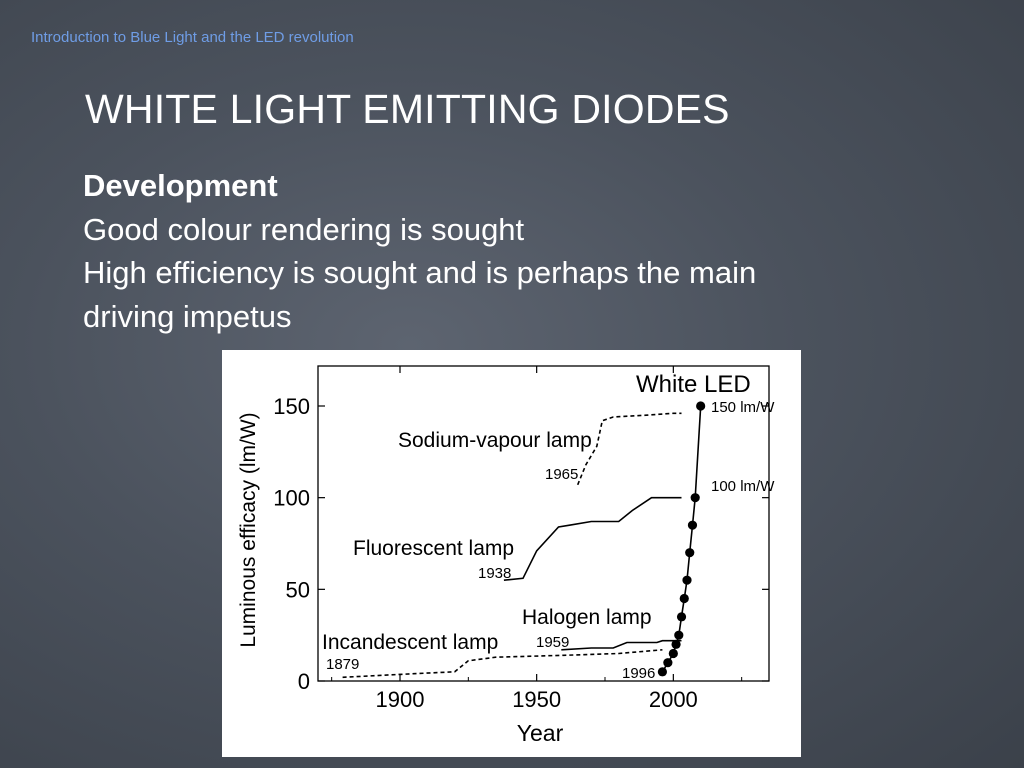 The height and width of the screenshot is (768, 1024). What do you see at coordinates (494, 573) in the screenshot?
I see `fluorescent-lamp-start-label: 1938` at bounding box center [494, 573].